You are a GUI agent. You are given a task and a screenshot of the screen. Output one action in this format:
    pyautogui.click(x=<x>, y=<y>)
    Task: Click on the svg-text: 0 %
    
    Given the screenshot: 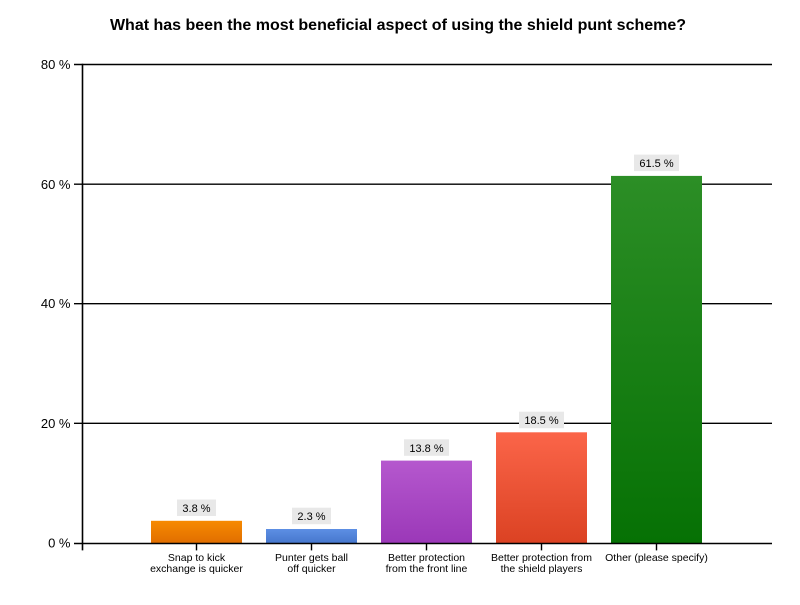 What is the action you would take?
    pyautogui.click(x=59, y=543)
    